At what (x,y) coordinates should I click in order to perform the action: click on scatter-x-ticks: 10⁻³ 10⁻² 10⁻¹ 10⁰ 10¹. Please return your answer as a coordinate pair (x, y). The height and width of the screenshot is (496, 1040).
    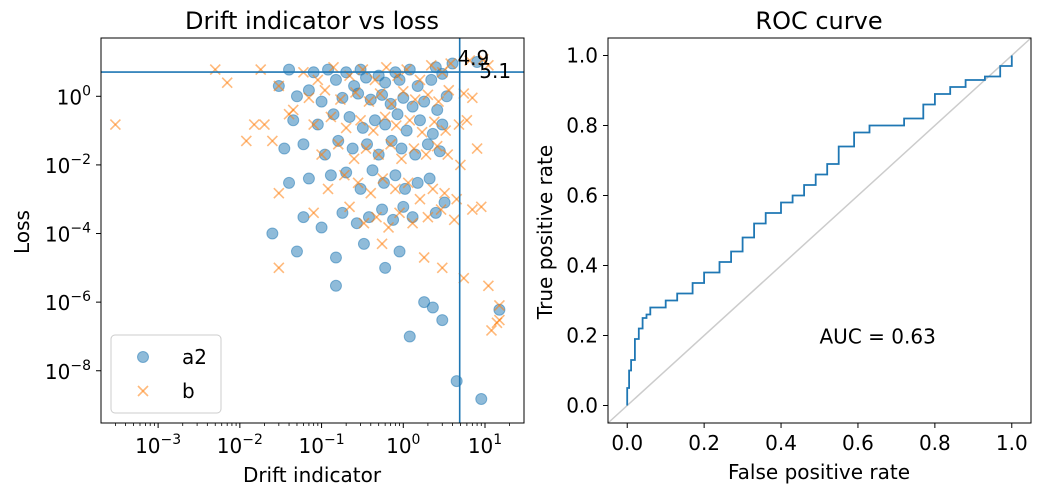
    Looking at the image, I should click on (312, 440).